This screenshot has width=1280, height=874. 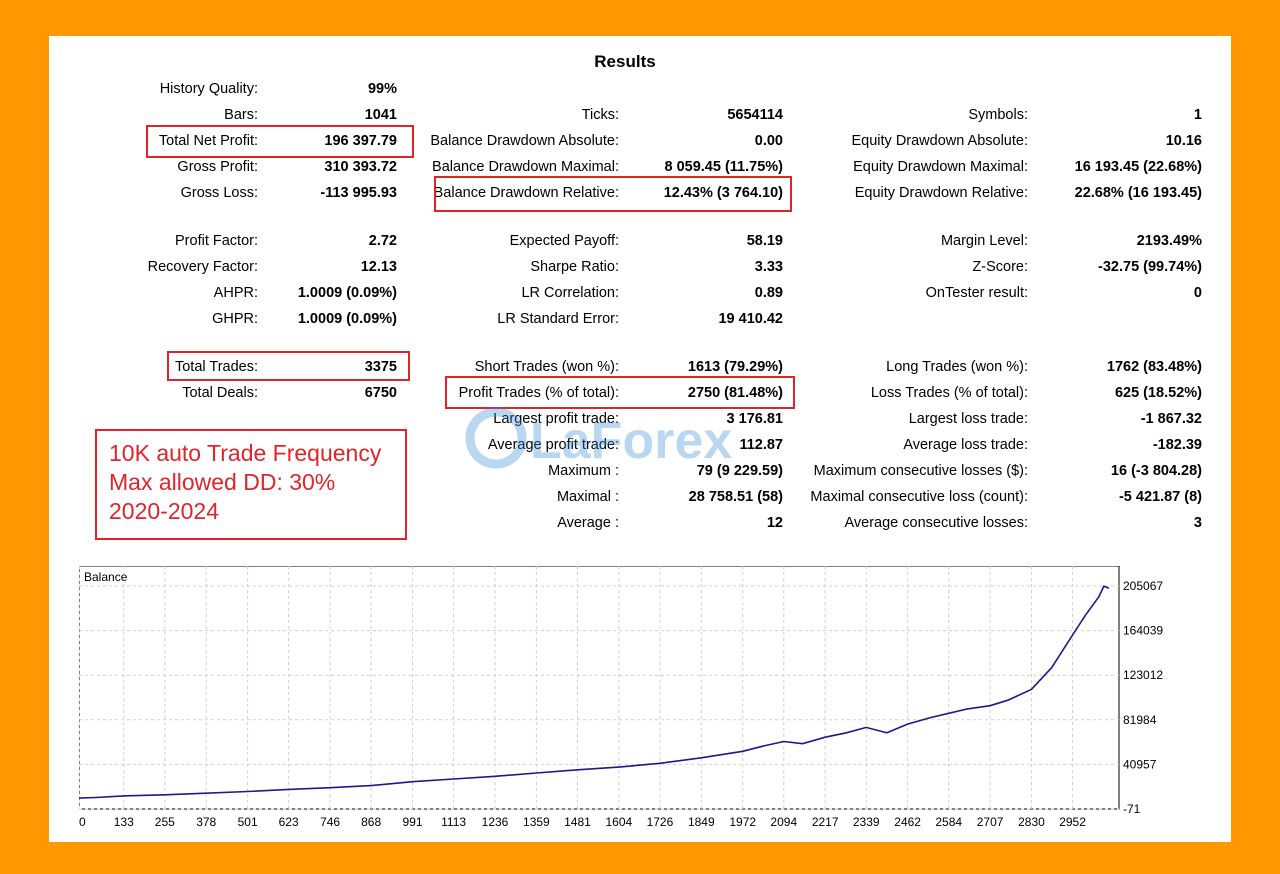 I want to click on x-tick-label: 991, so click(x=413, y=822).